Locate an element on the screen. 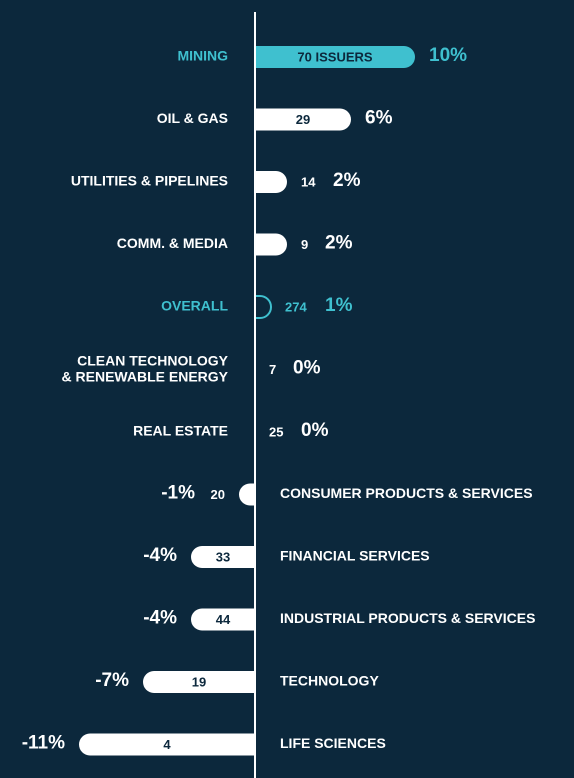 The width and height of the screenshot is (574, 778). category-label: CLEAN TECHNOLOGY & RENEWABLE ENERGY is located at coordinates (145, 368).